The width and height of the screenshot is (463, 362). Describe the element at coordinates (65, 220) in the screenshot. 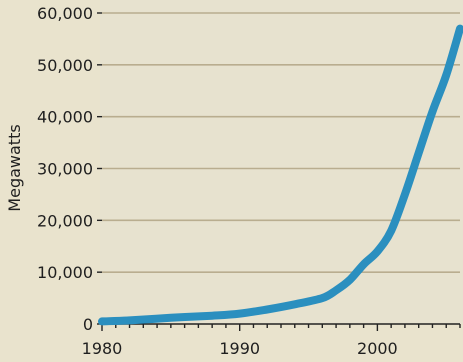

I see `y-tick-label: 20,000` at that location.